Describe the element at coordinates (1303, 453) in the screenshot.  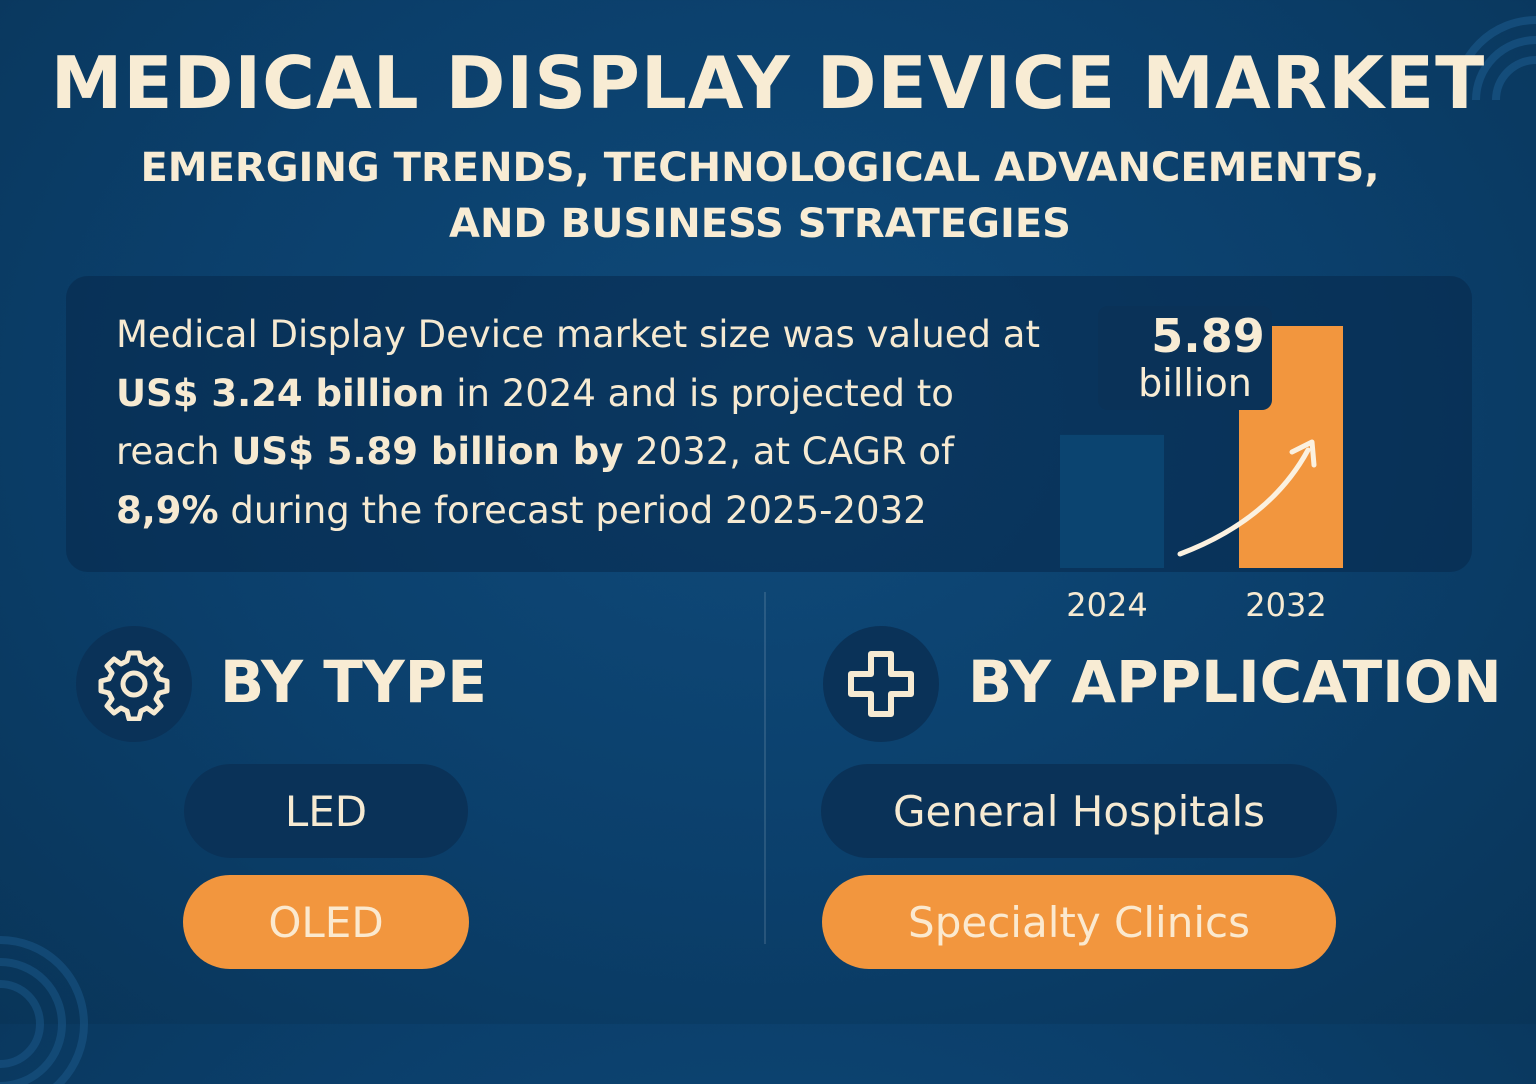
I see `trend-arrow-head` at that location.